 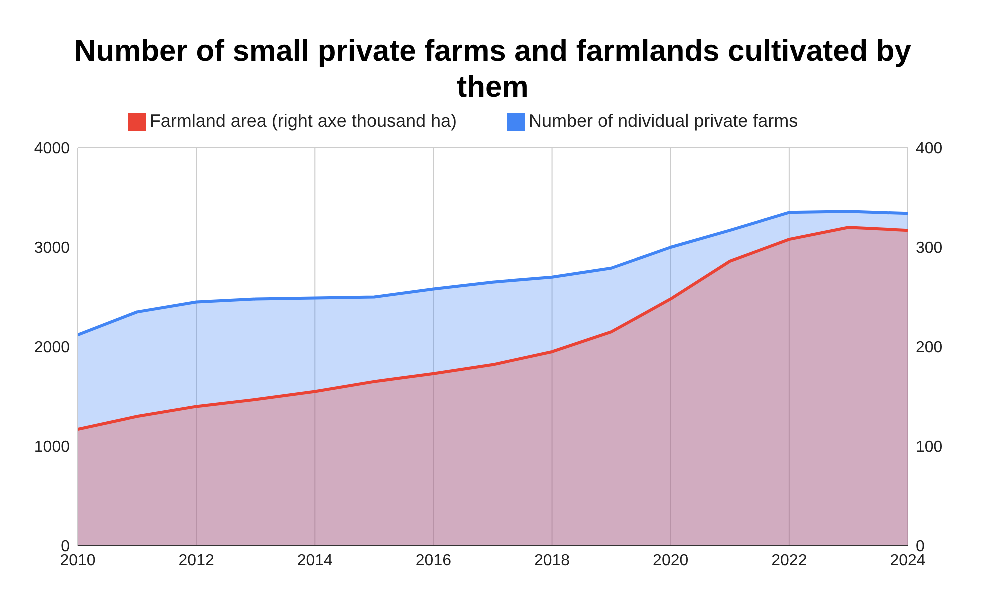 I want to click on legend-label: Number of ndividual private farms, so click(x=663, y=121).